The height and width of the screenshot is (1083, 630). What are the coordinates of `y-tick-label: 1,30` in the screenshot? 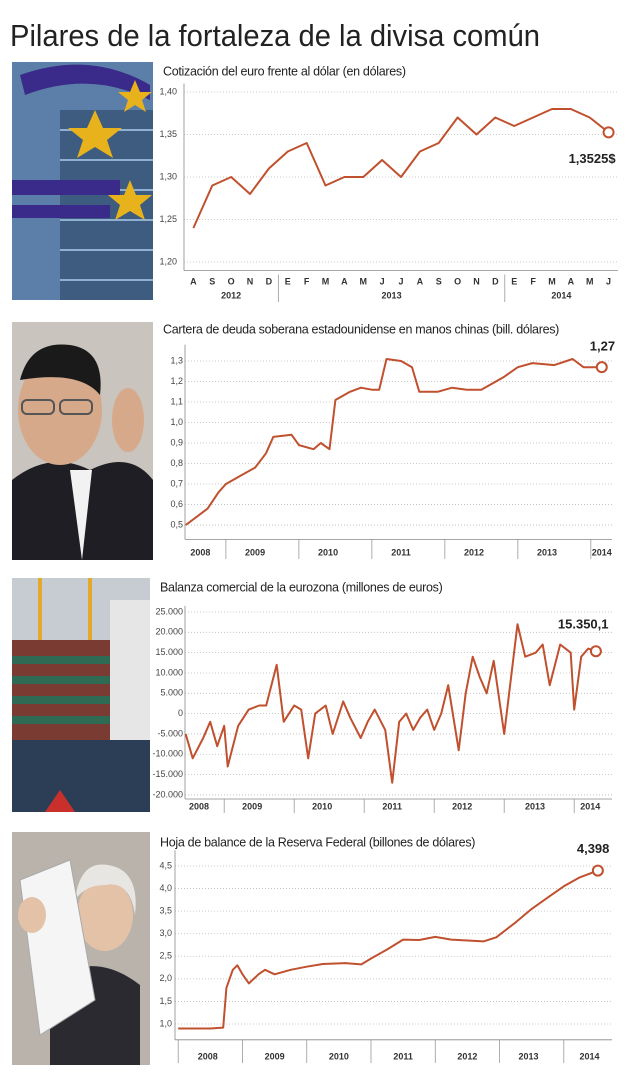 It's located at (168, 176).